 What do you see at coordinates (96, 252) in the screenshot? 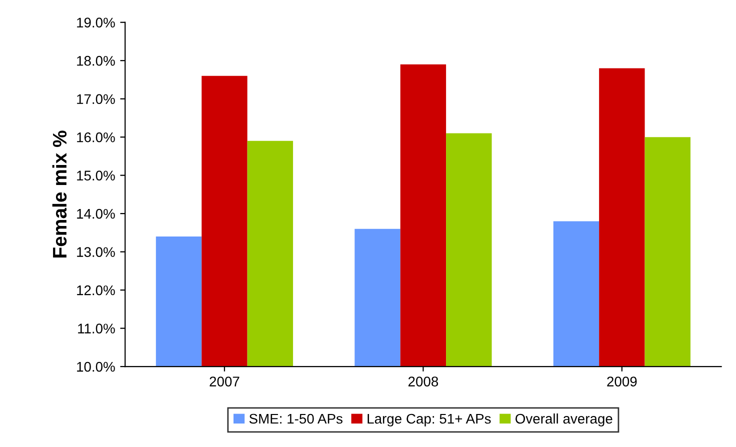
I see `y-tick-label: 13.0%` at bounding box center [96, 252].